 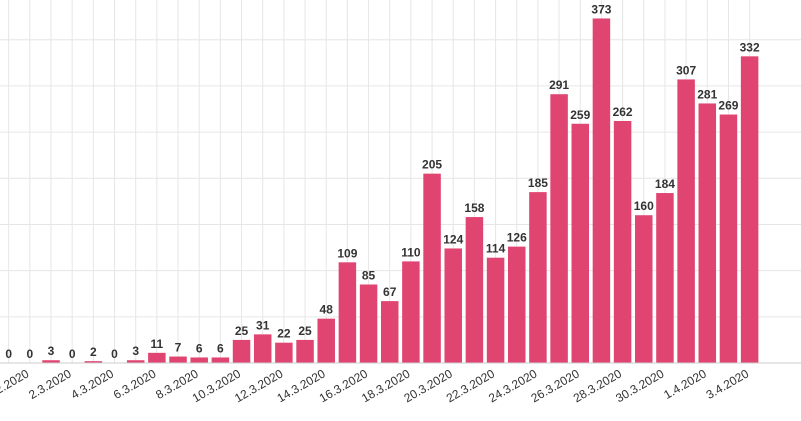 I want to click on bar-value-label: 269, so click(x=728, y=106).